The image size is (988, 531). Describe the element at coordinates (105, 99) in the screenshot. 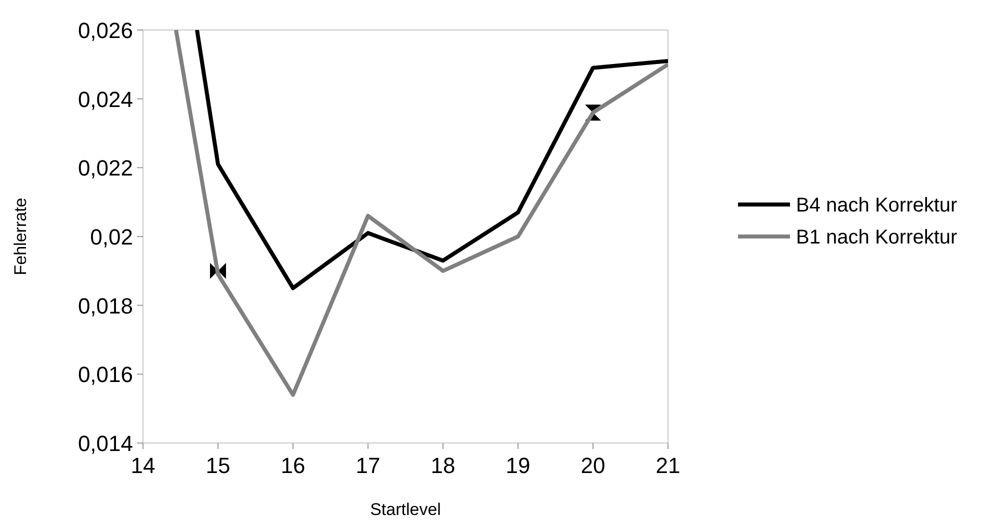

I see `y-tick-label: 0,024` at that location.